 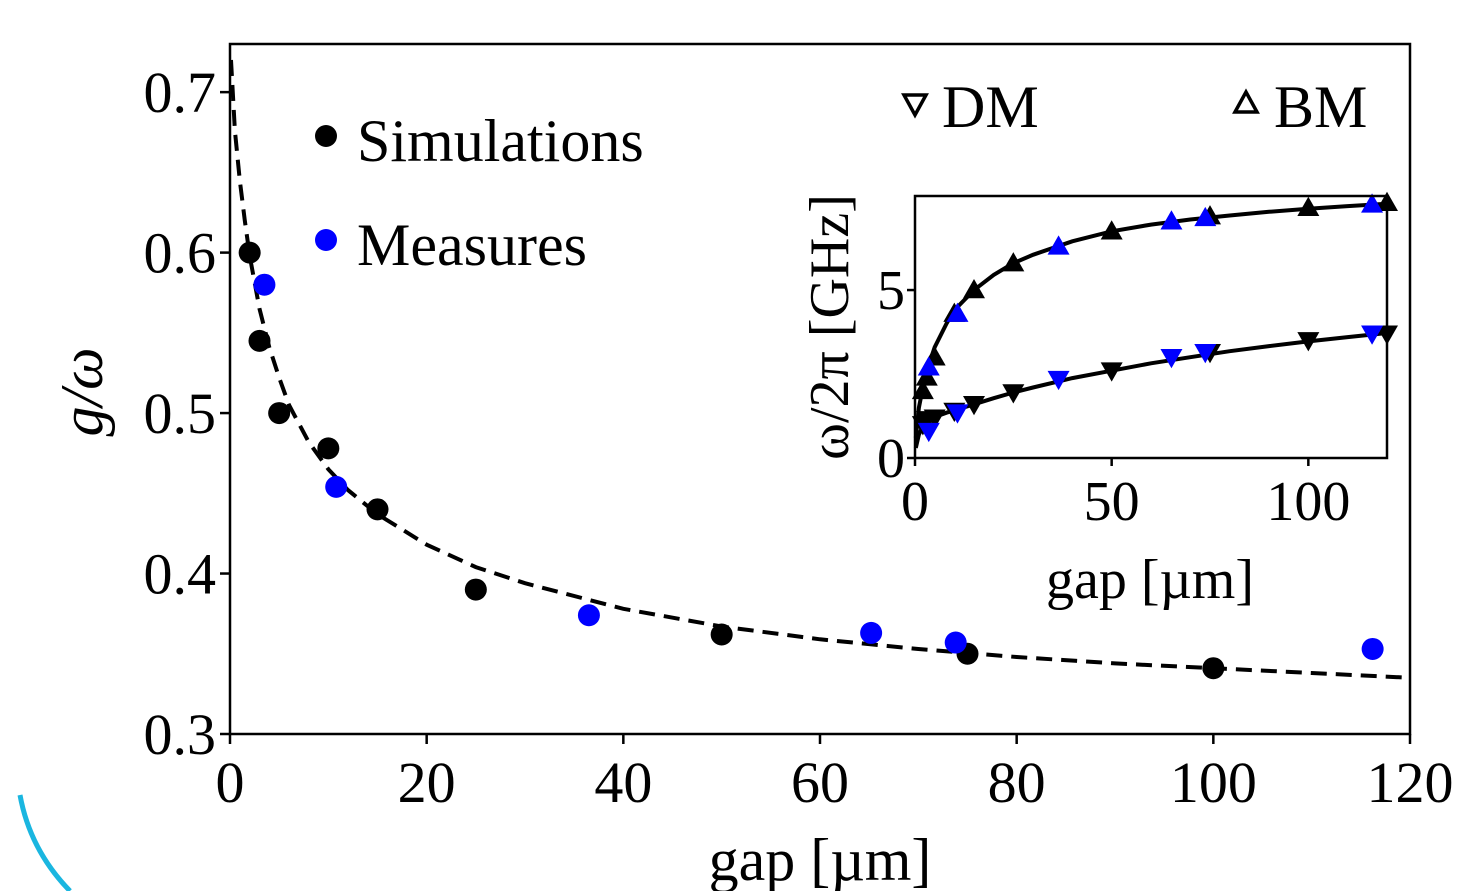 What do you see at coordinates (623, 782) in the screenshot?
I see `main-x-tick-label: 40` at bounding box center [623, 782].